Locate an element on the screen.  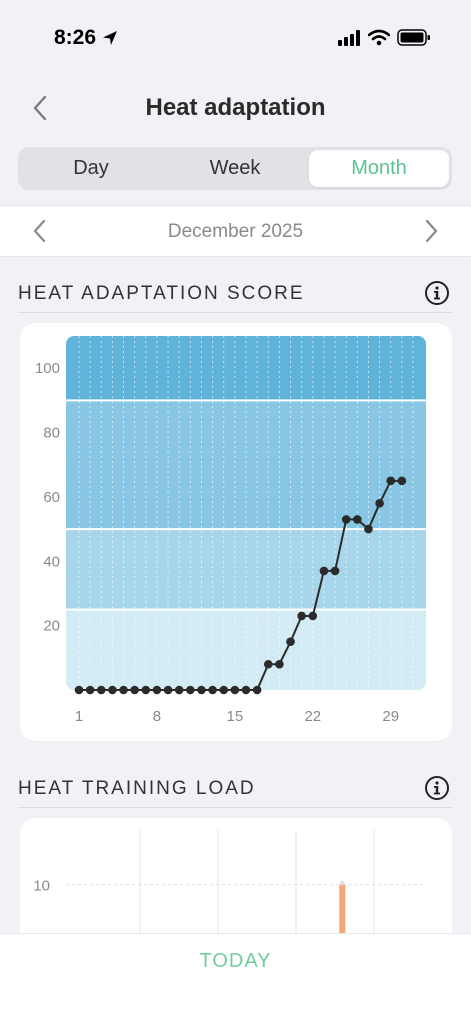
x-tick-label: 1 is located at coordinates (79, 716).